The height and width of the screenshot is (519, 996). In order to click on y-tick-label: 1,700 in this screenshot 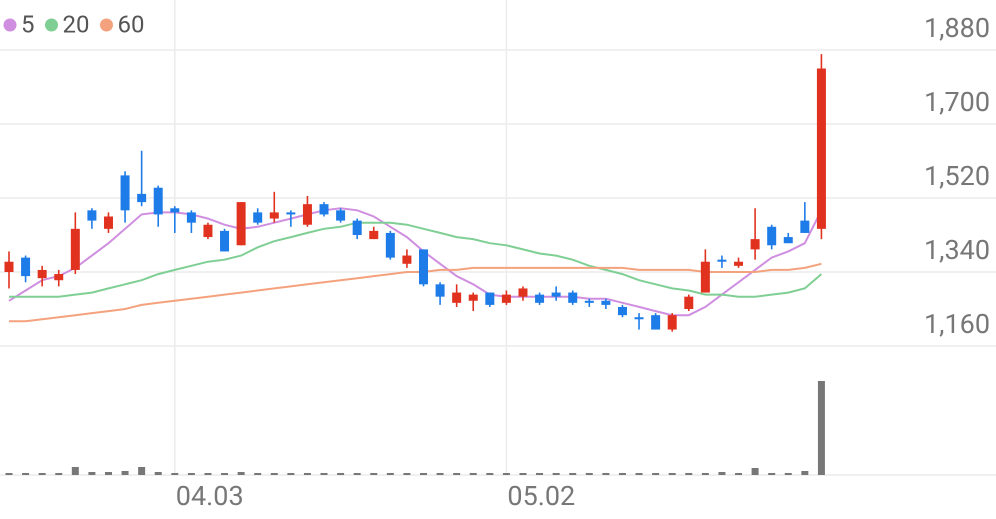, I will do `click(957, 102)`.